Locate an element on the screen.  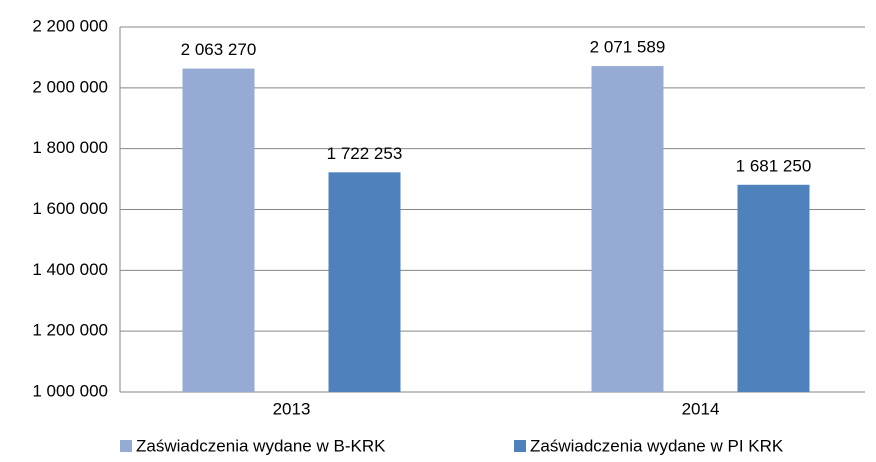
x-tick-label: 2014 is located at coordinates (701, 408).